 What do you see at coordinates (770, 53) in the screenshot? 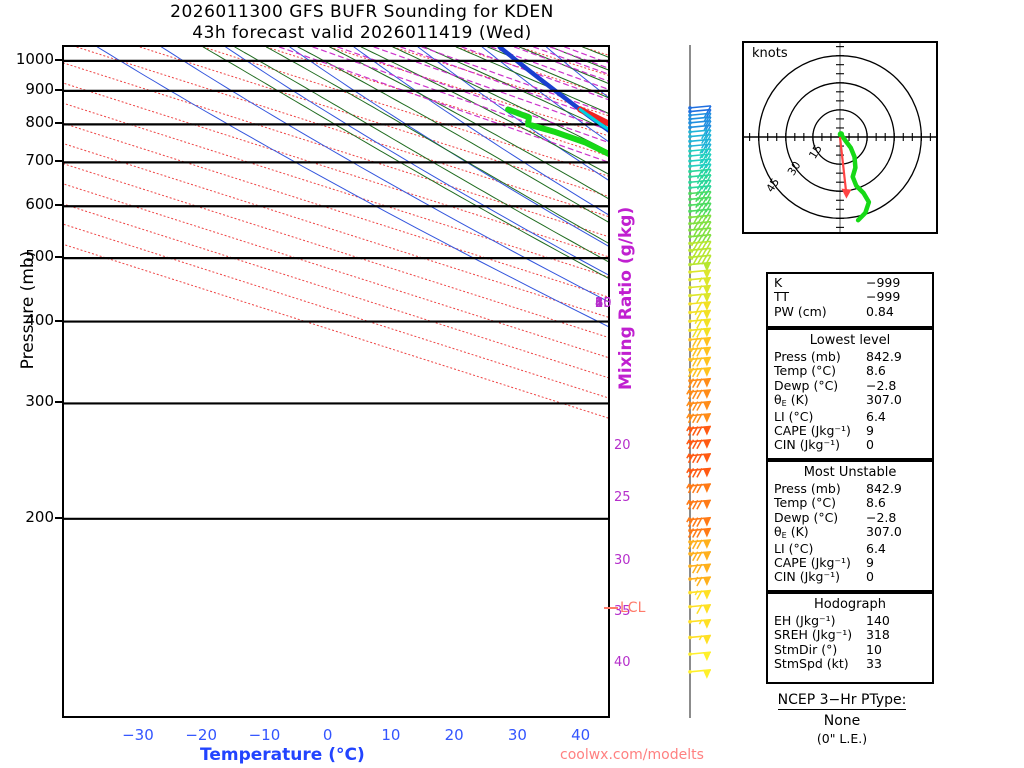
I see `hodograph-units-label: knots` at bounding box center [770, 53].